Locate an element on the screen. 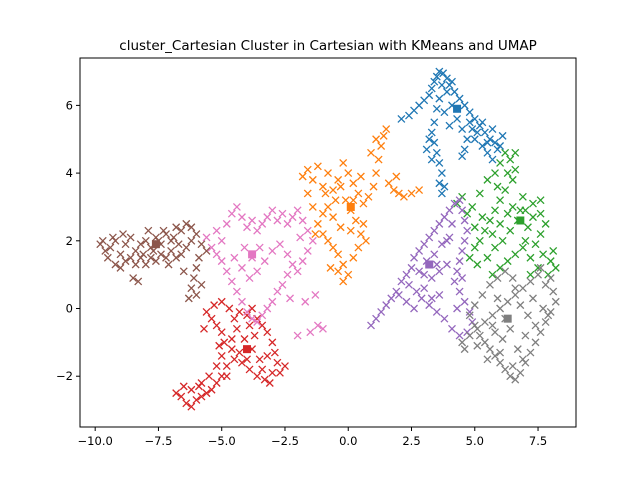 This screenshot has width=640, height=480. x-tick-label: −2.5 is located at coordinates (285, 441).